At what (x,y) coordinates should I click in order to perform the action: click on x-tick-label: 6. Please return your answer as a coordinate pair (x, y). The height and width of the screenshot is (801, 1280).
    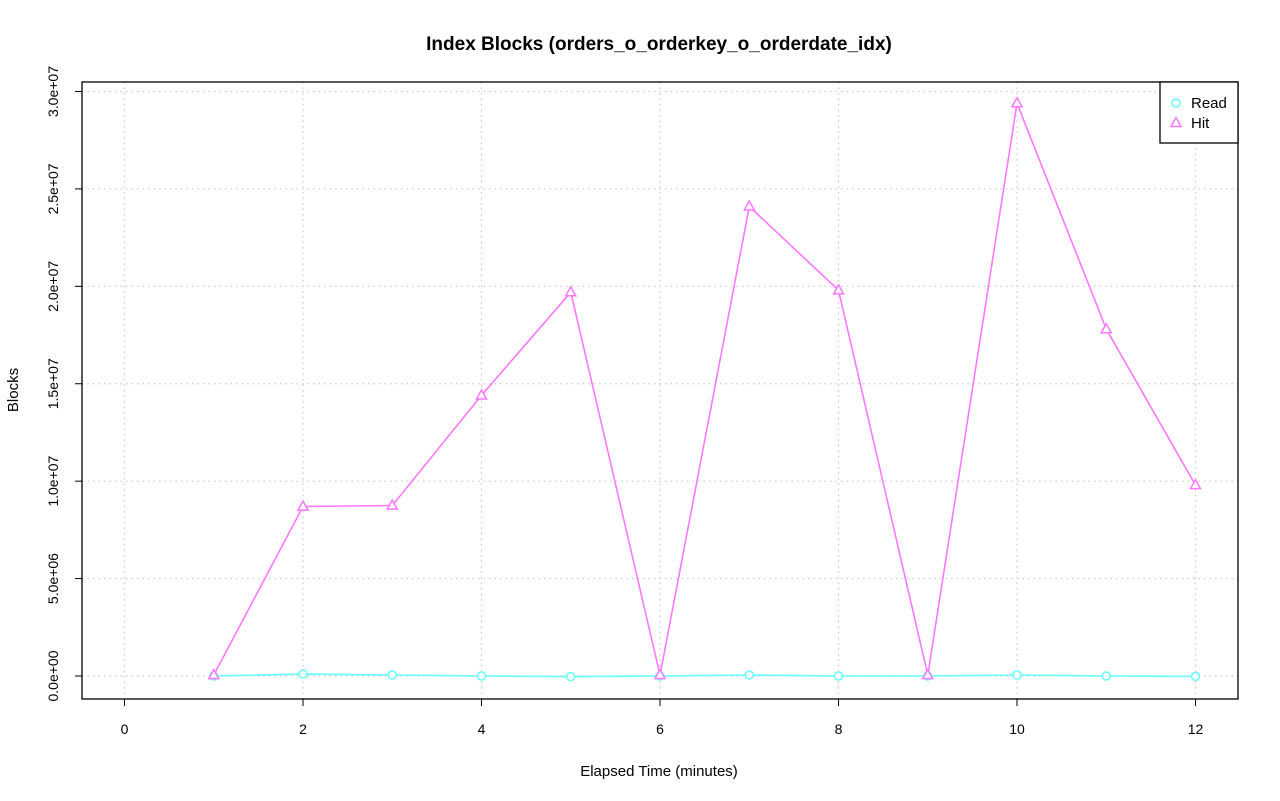
    Looking at the image, I should click on (660, 729).